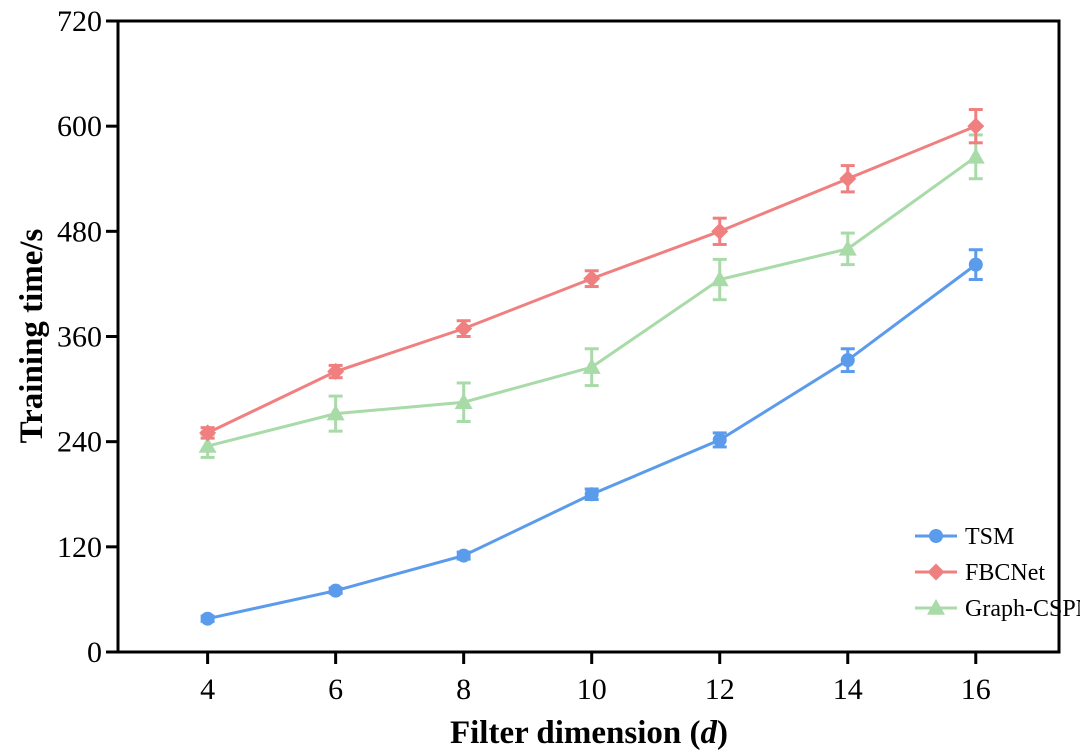  Describe the element at coordinates (936, 536) in the screenshot. I see `legend-marker-circle` at that location.